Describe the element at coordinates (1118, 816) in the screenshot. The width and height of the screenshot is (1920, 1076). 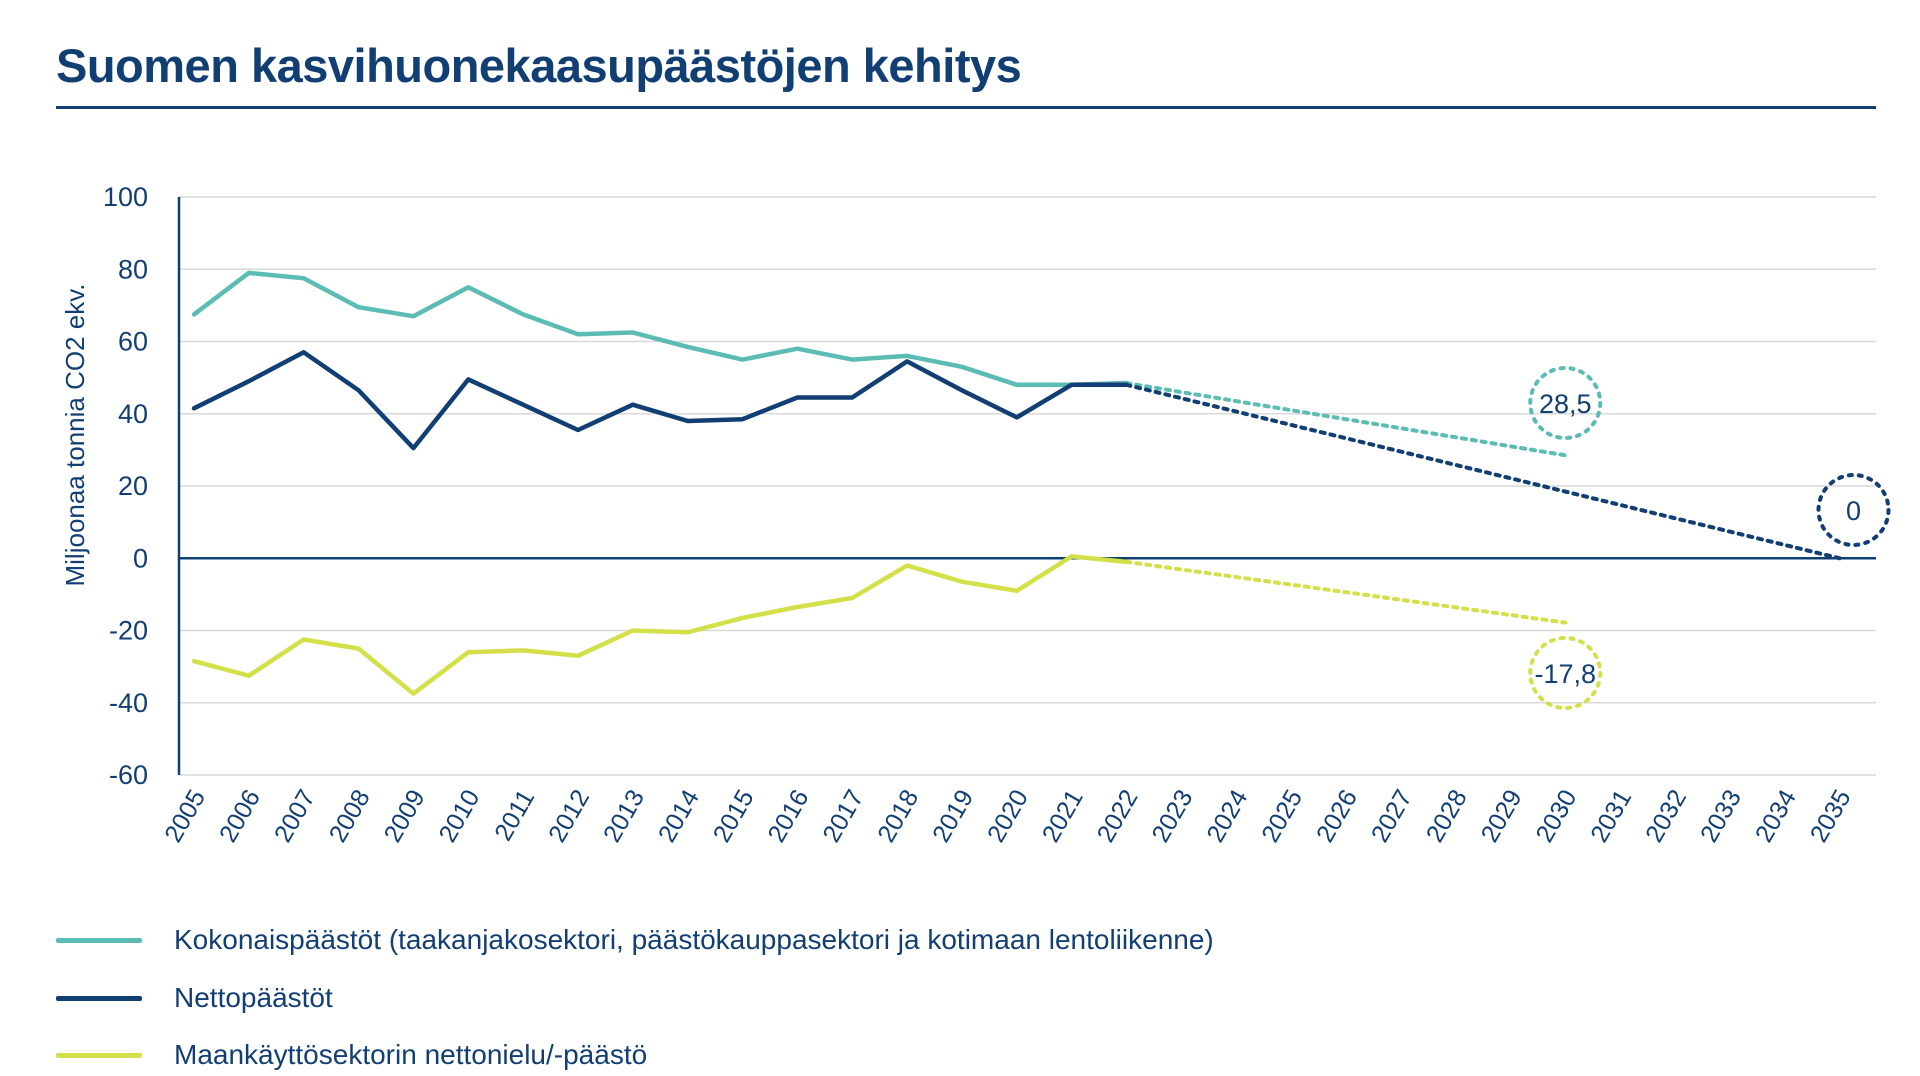
I see `x-tick-label: 2022` at that location.